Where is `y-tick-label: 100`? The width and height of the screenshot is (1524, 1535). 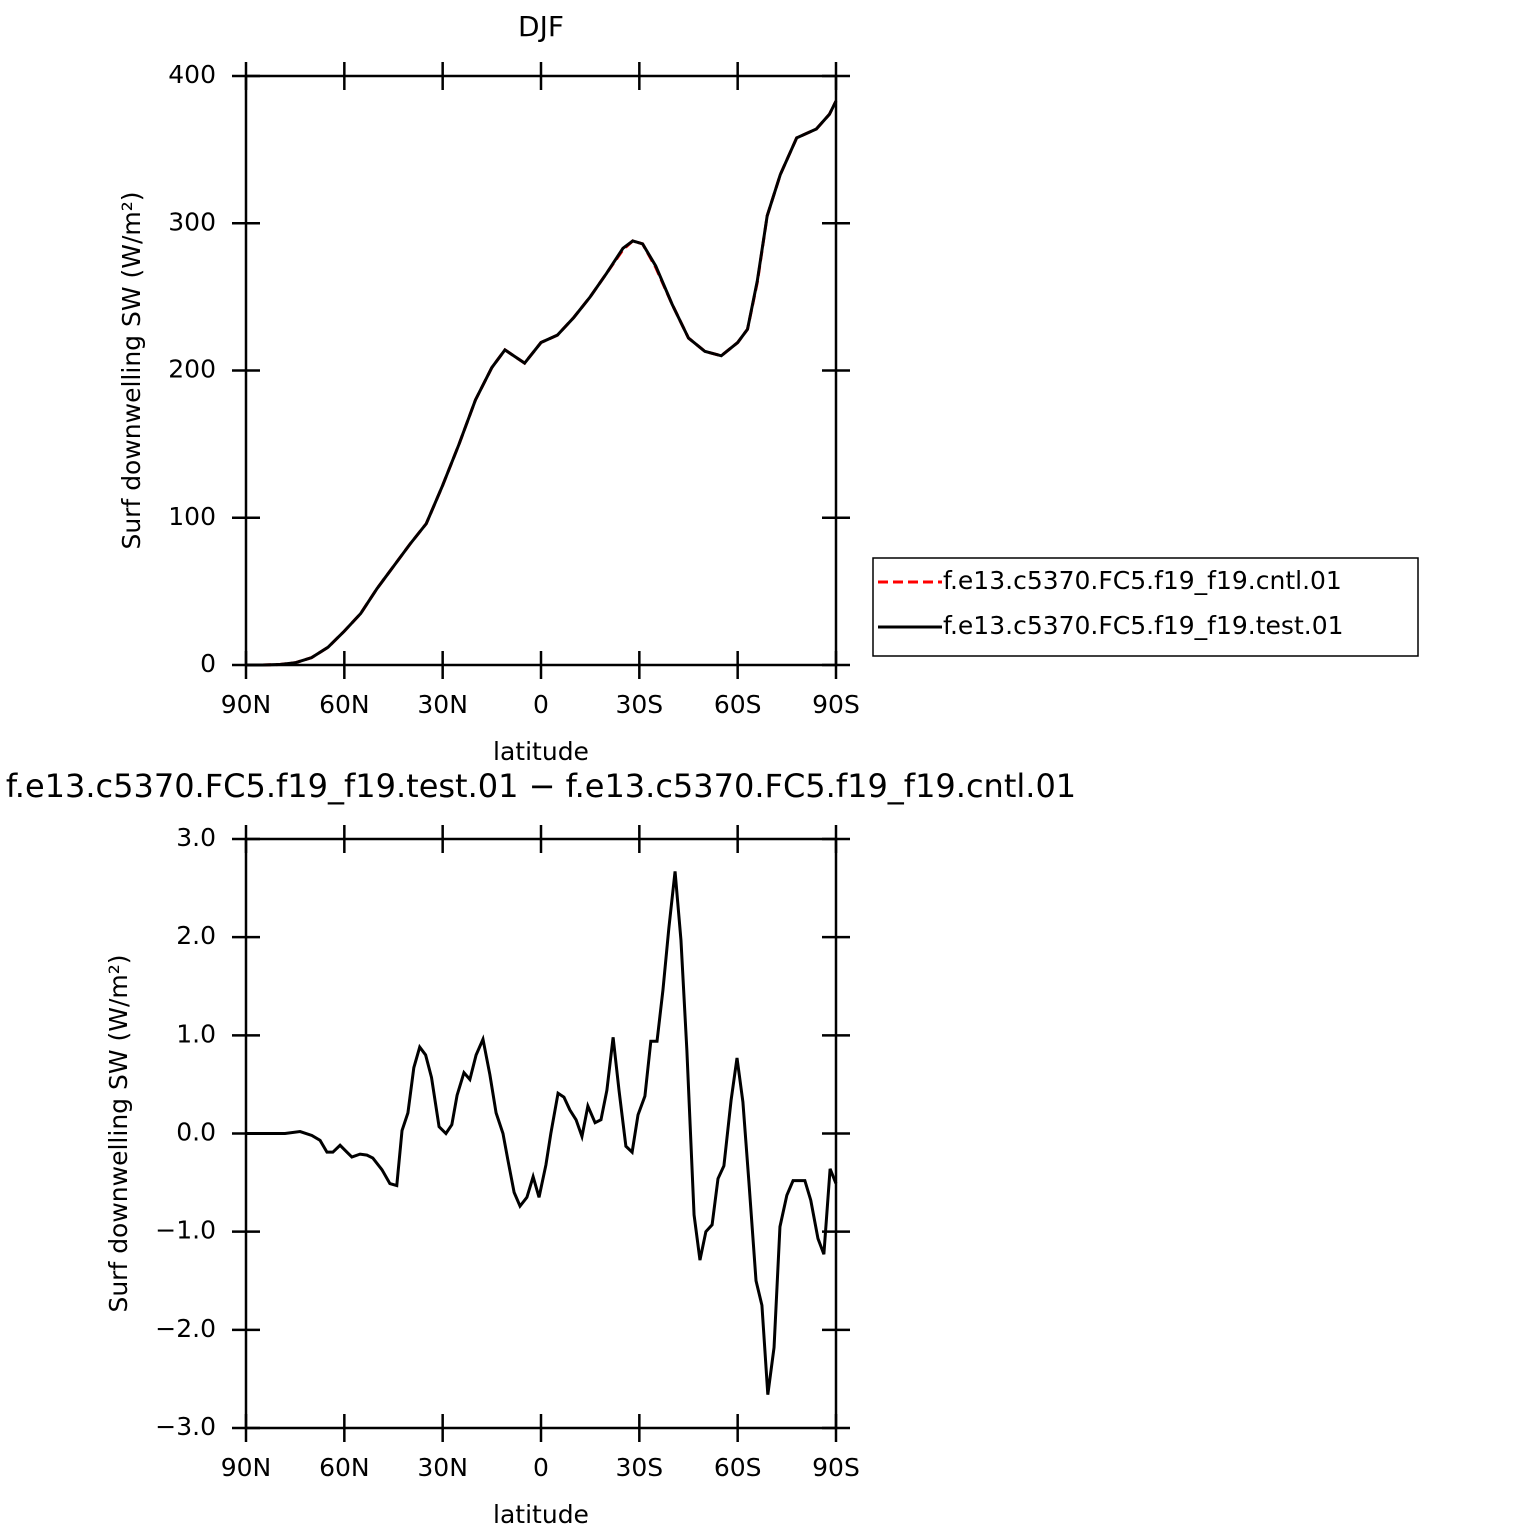
y-tick-label: 100 is located at coordinates (192, 516).